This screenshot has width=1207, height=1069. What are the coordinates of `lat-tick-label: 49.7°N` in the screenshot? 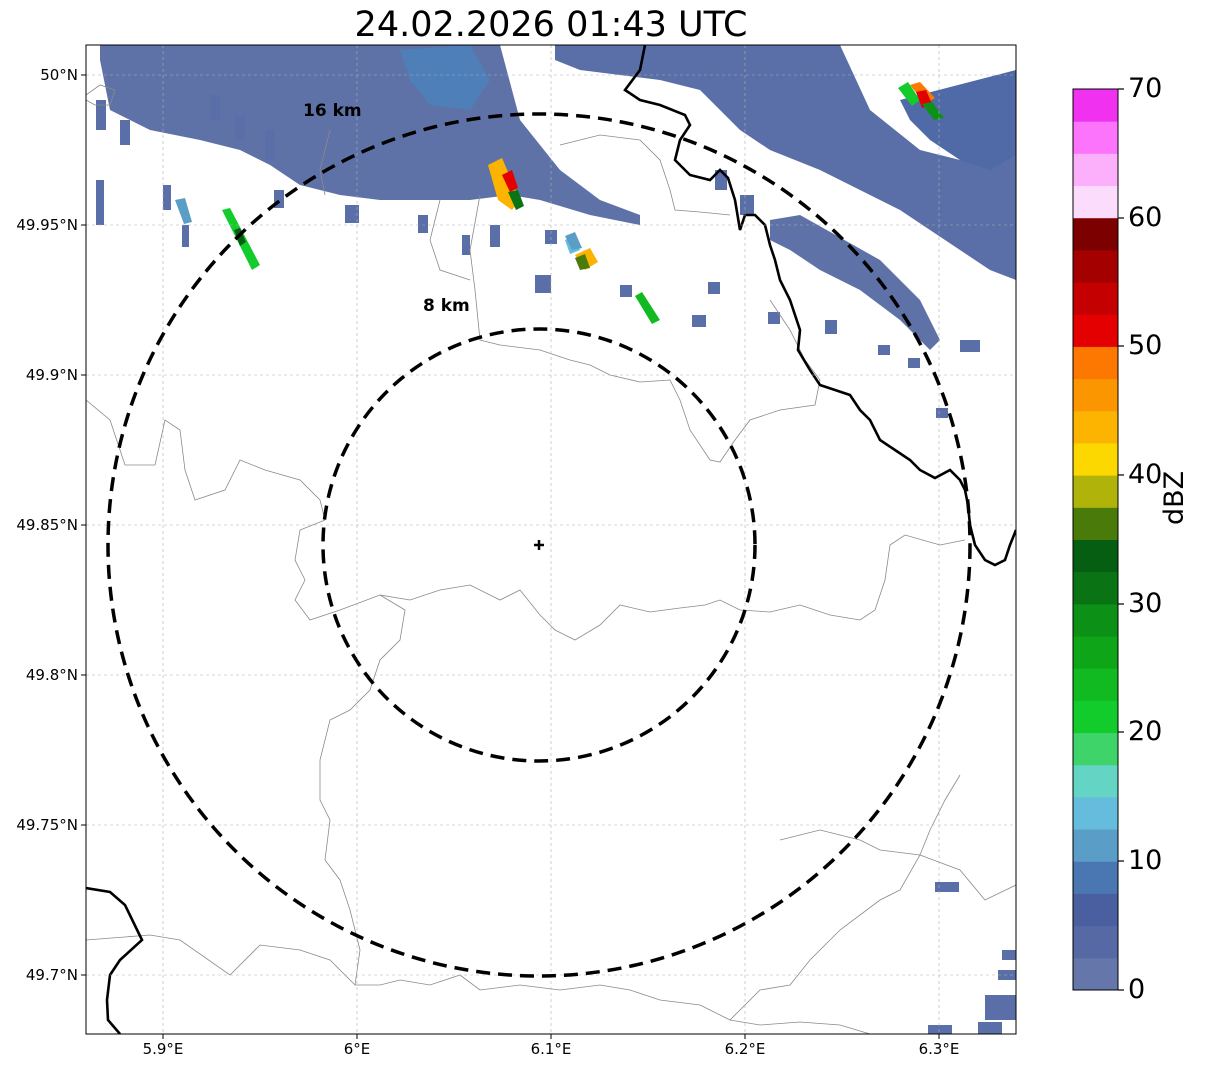 It's located at (51, 975).